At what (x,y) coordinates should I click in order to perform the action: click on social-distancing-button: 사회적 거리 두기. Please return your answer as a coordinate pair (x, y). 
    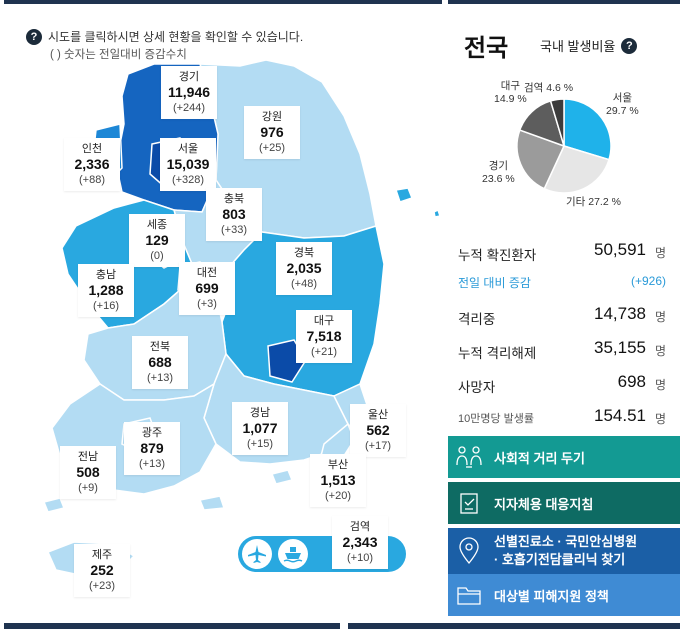
    Looking at the image, I should click on (564, 457).